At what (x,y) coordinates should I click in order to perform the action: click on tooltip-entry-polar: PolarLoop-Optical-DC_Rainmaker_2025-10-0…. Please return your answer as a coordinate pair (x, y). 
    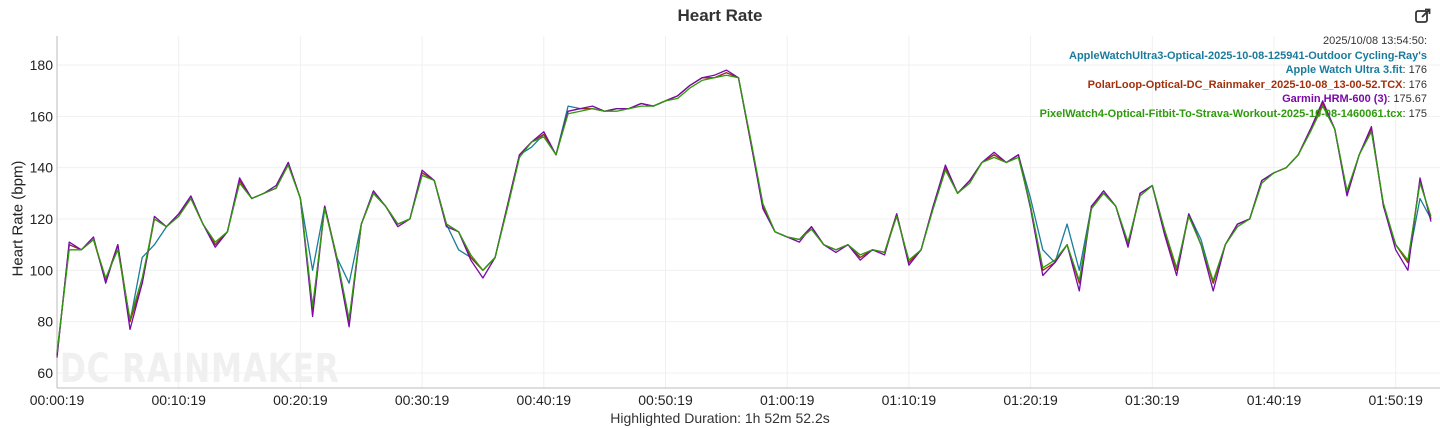
    Looking at the image, I should click on (1233, 85).